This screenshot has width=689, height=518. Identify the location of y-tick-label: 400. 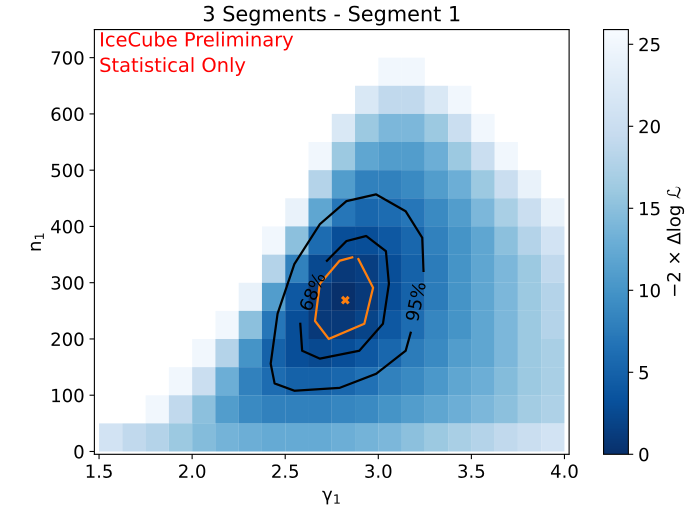
(67, 227).